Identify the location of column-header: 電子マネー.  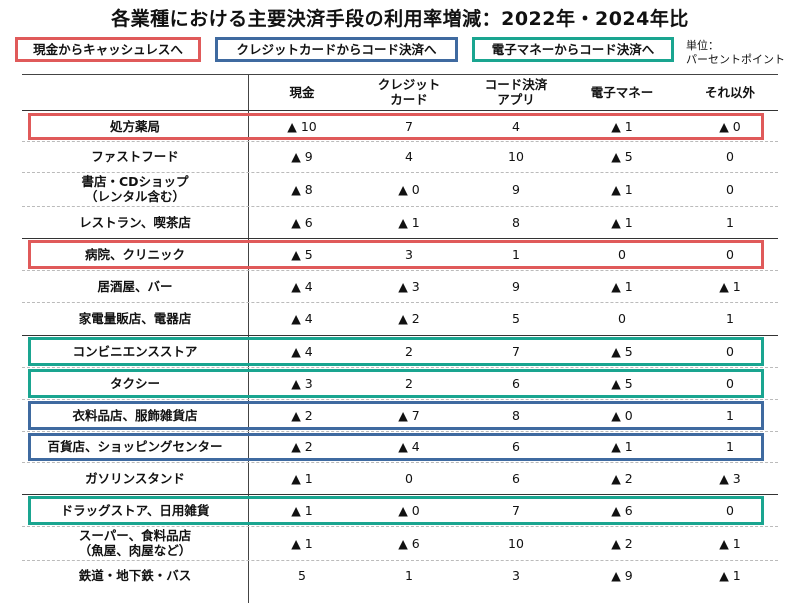
(622, 92).